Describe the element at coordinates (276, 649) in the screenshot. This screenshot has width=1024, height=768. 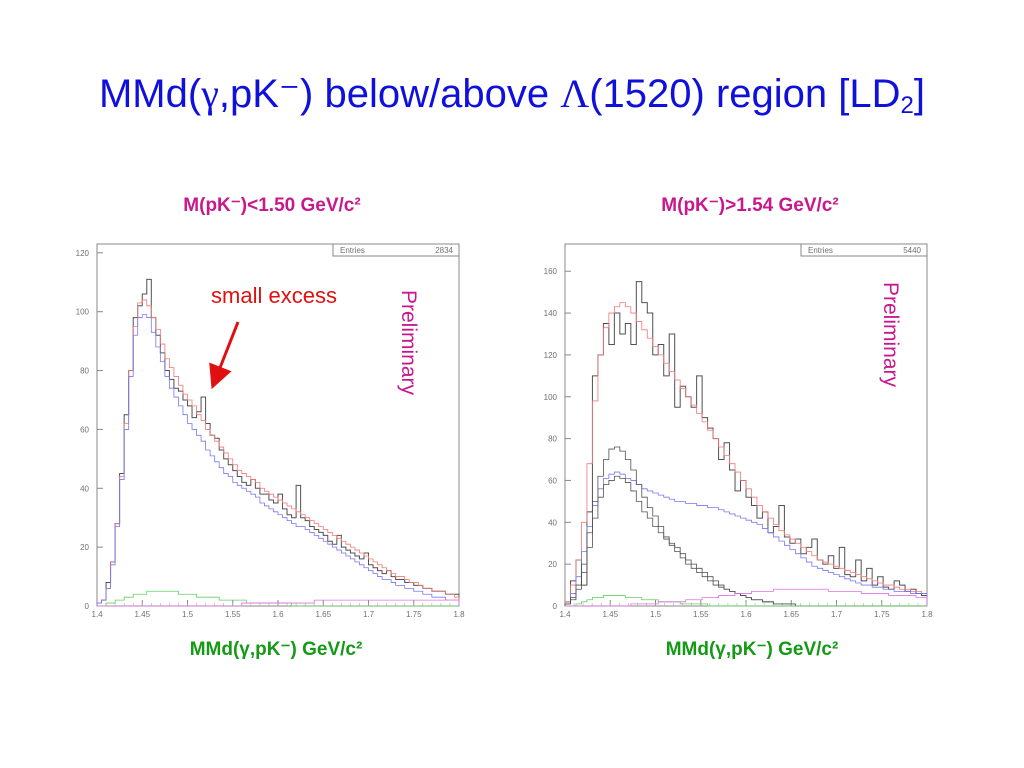
I see `chart-left-xlabel: MMd(γ,pK⁻) GeV/c²` at that location.